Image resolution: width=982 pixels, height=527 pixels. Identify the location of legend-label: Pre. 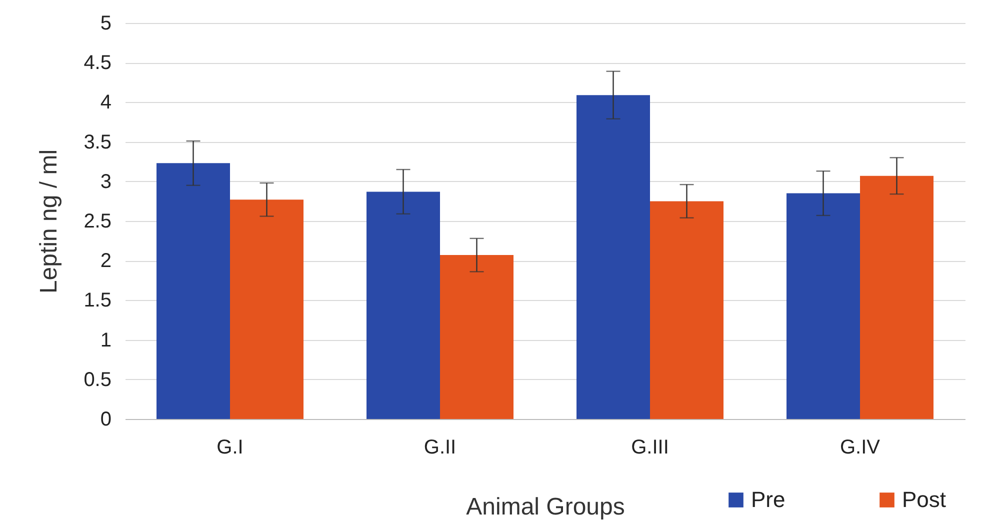
(768, 499).